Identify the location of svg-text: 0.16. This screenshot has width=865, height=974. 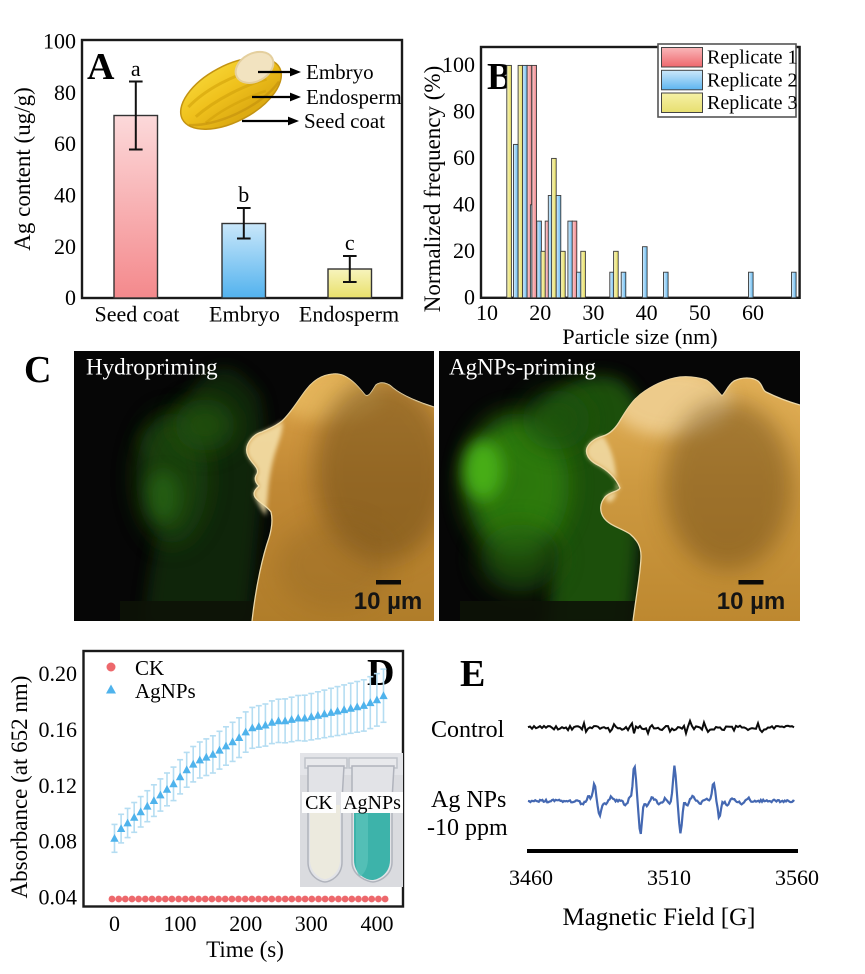
(58, 729).